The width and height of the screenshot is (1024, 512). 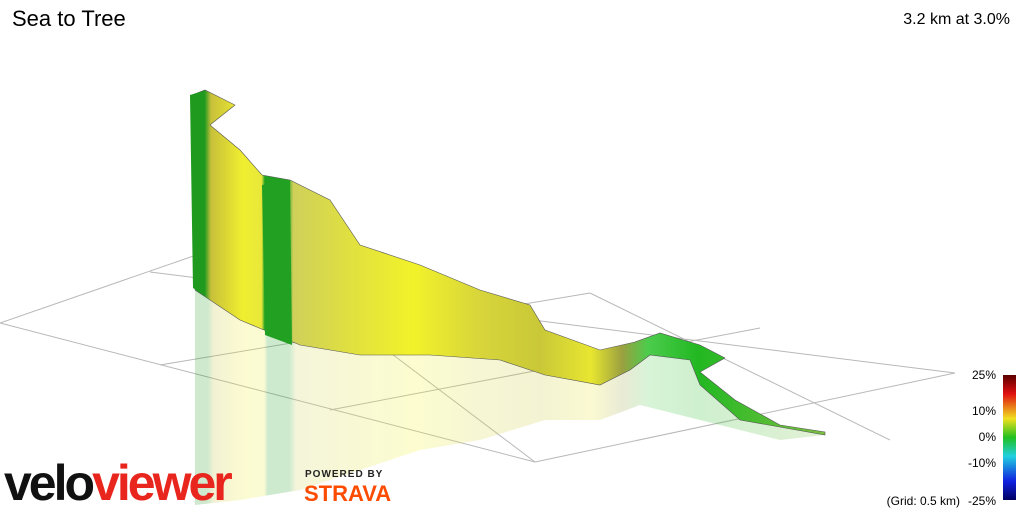 What do you see at coordinates (49, 483) in the screenshot?
I see `logo-velo: velo` at bounding box center [49, 483].